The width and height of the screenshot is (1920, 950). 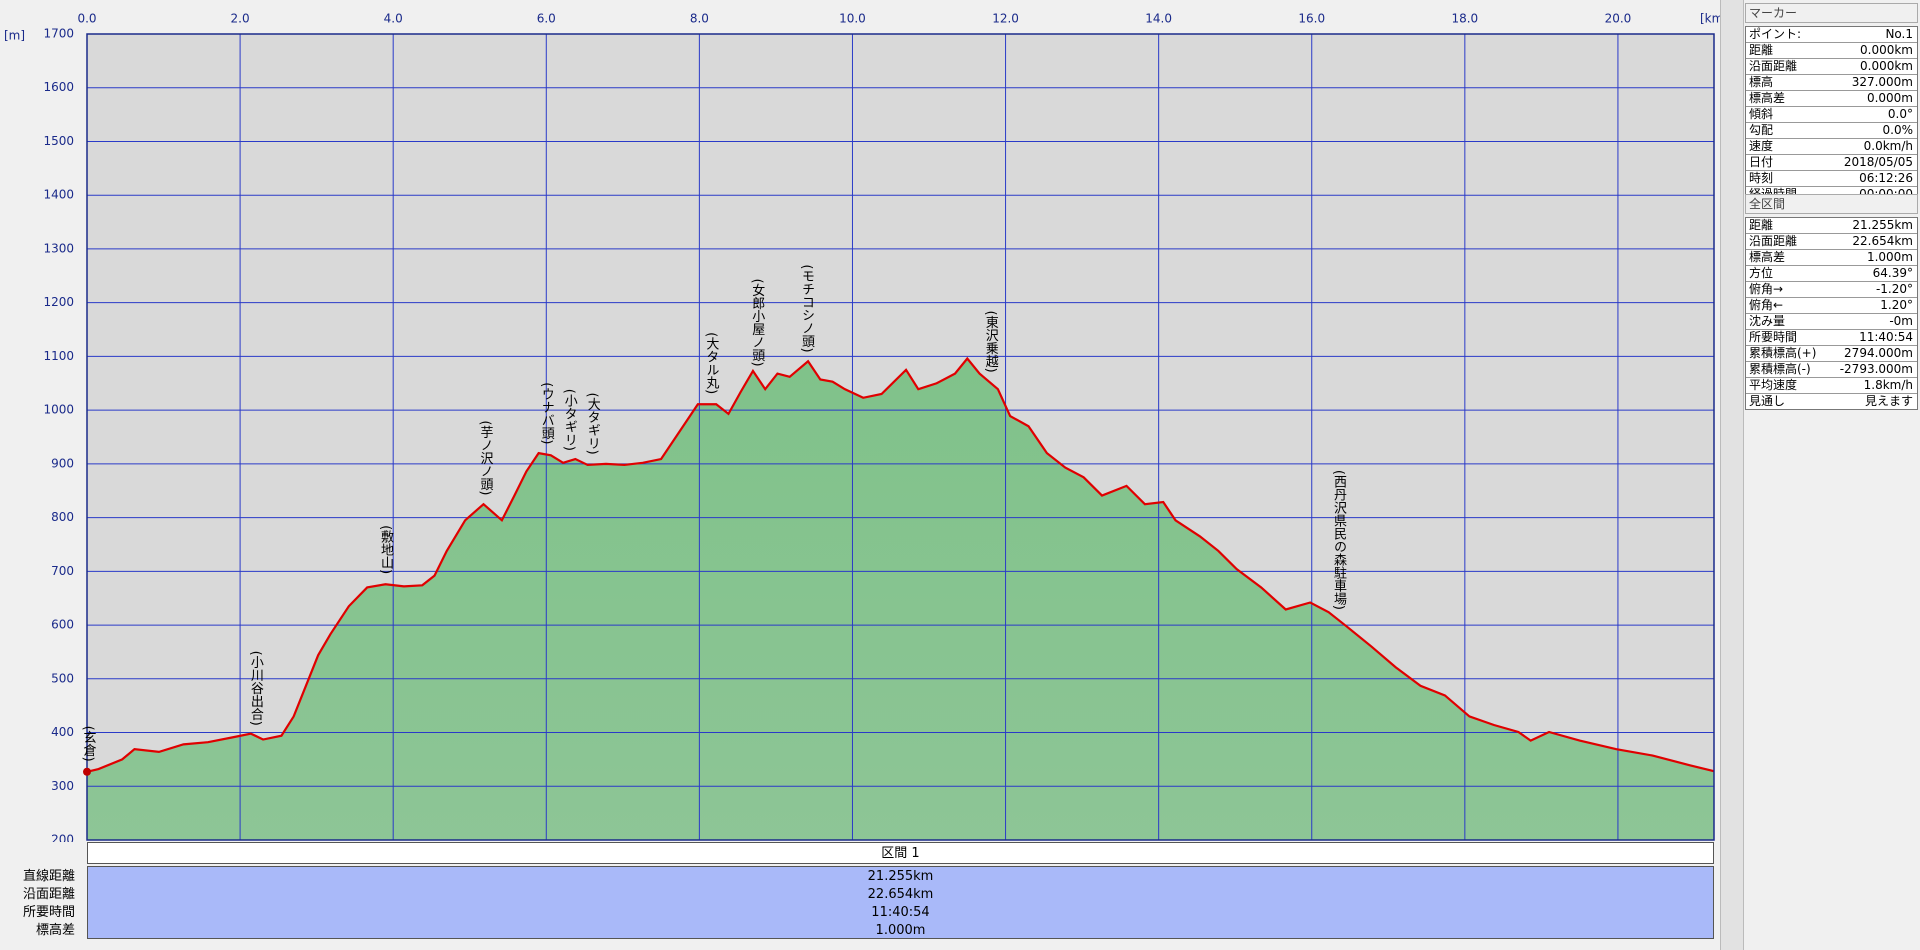 What do you see at coordinates (1831, 370) in the screenshot?
I see `panel-row: 累積標高(-) -2793.000m` at bounding box center [1831, 370].